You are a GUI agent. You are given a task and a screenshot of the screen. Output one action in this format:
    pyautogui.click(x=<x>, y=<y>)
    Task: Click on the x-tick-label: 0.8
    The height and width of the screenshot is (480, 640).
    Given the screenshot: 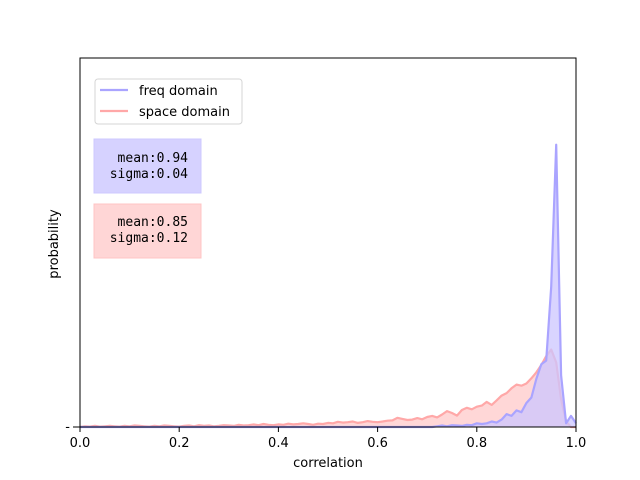 What is the action you would take?
    pyautogui.click(x=476, y=443)
    